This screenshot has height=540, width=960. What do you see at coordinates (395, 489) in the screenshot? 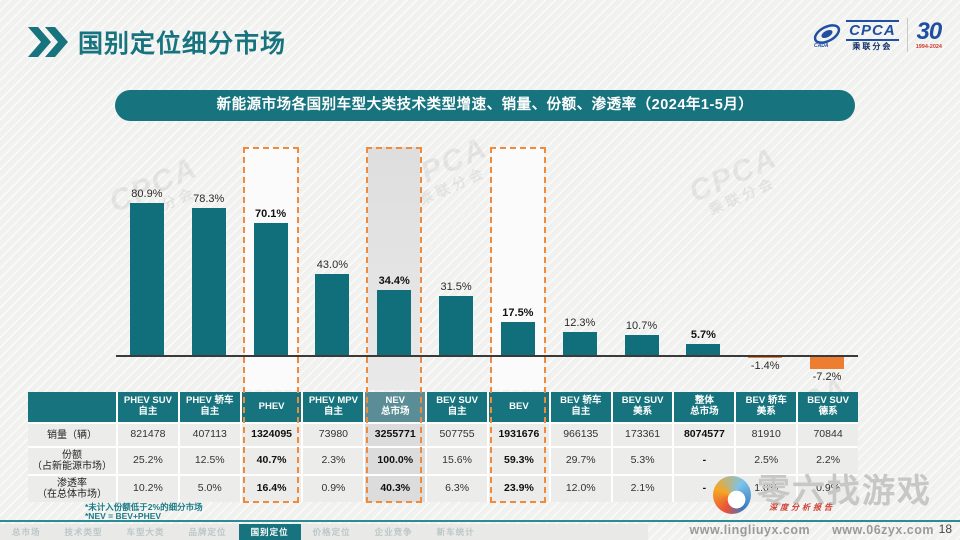
I see `table-cell: 40.3%` at bounding box center [395, 489].